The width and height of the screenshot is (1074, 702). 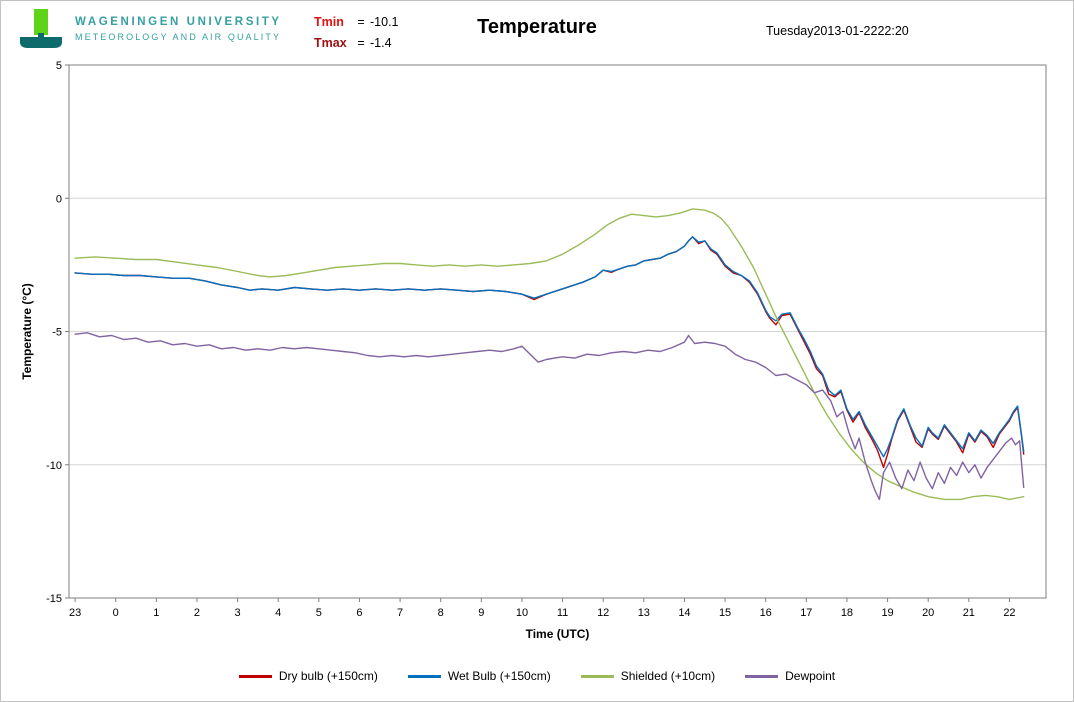 What do you see at coordinates (558, 634) in the screenshot?
I see `svg-text: Time (UTC)` at bounding box center [558, 634].